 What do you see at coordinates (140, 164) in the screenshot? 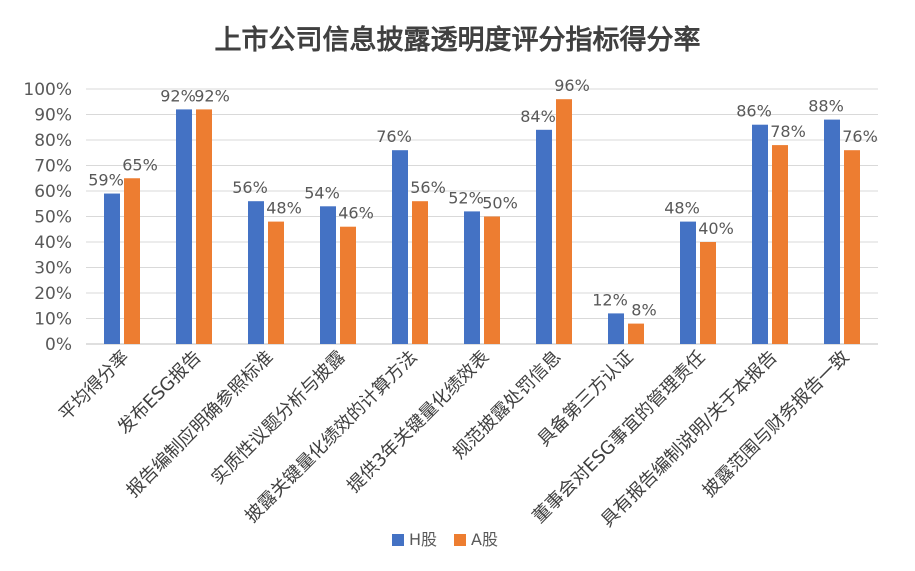
I see `data-label: 65%` at bounding box center [140, 164].